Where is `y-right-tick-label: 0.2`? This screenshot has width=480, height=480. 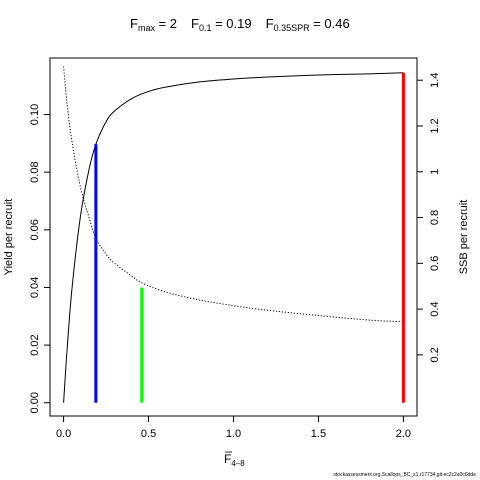
y-right-tick-label: 0.2 is located at coordinates (435, 354).